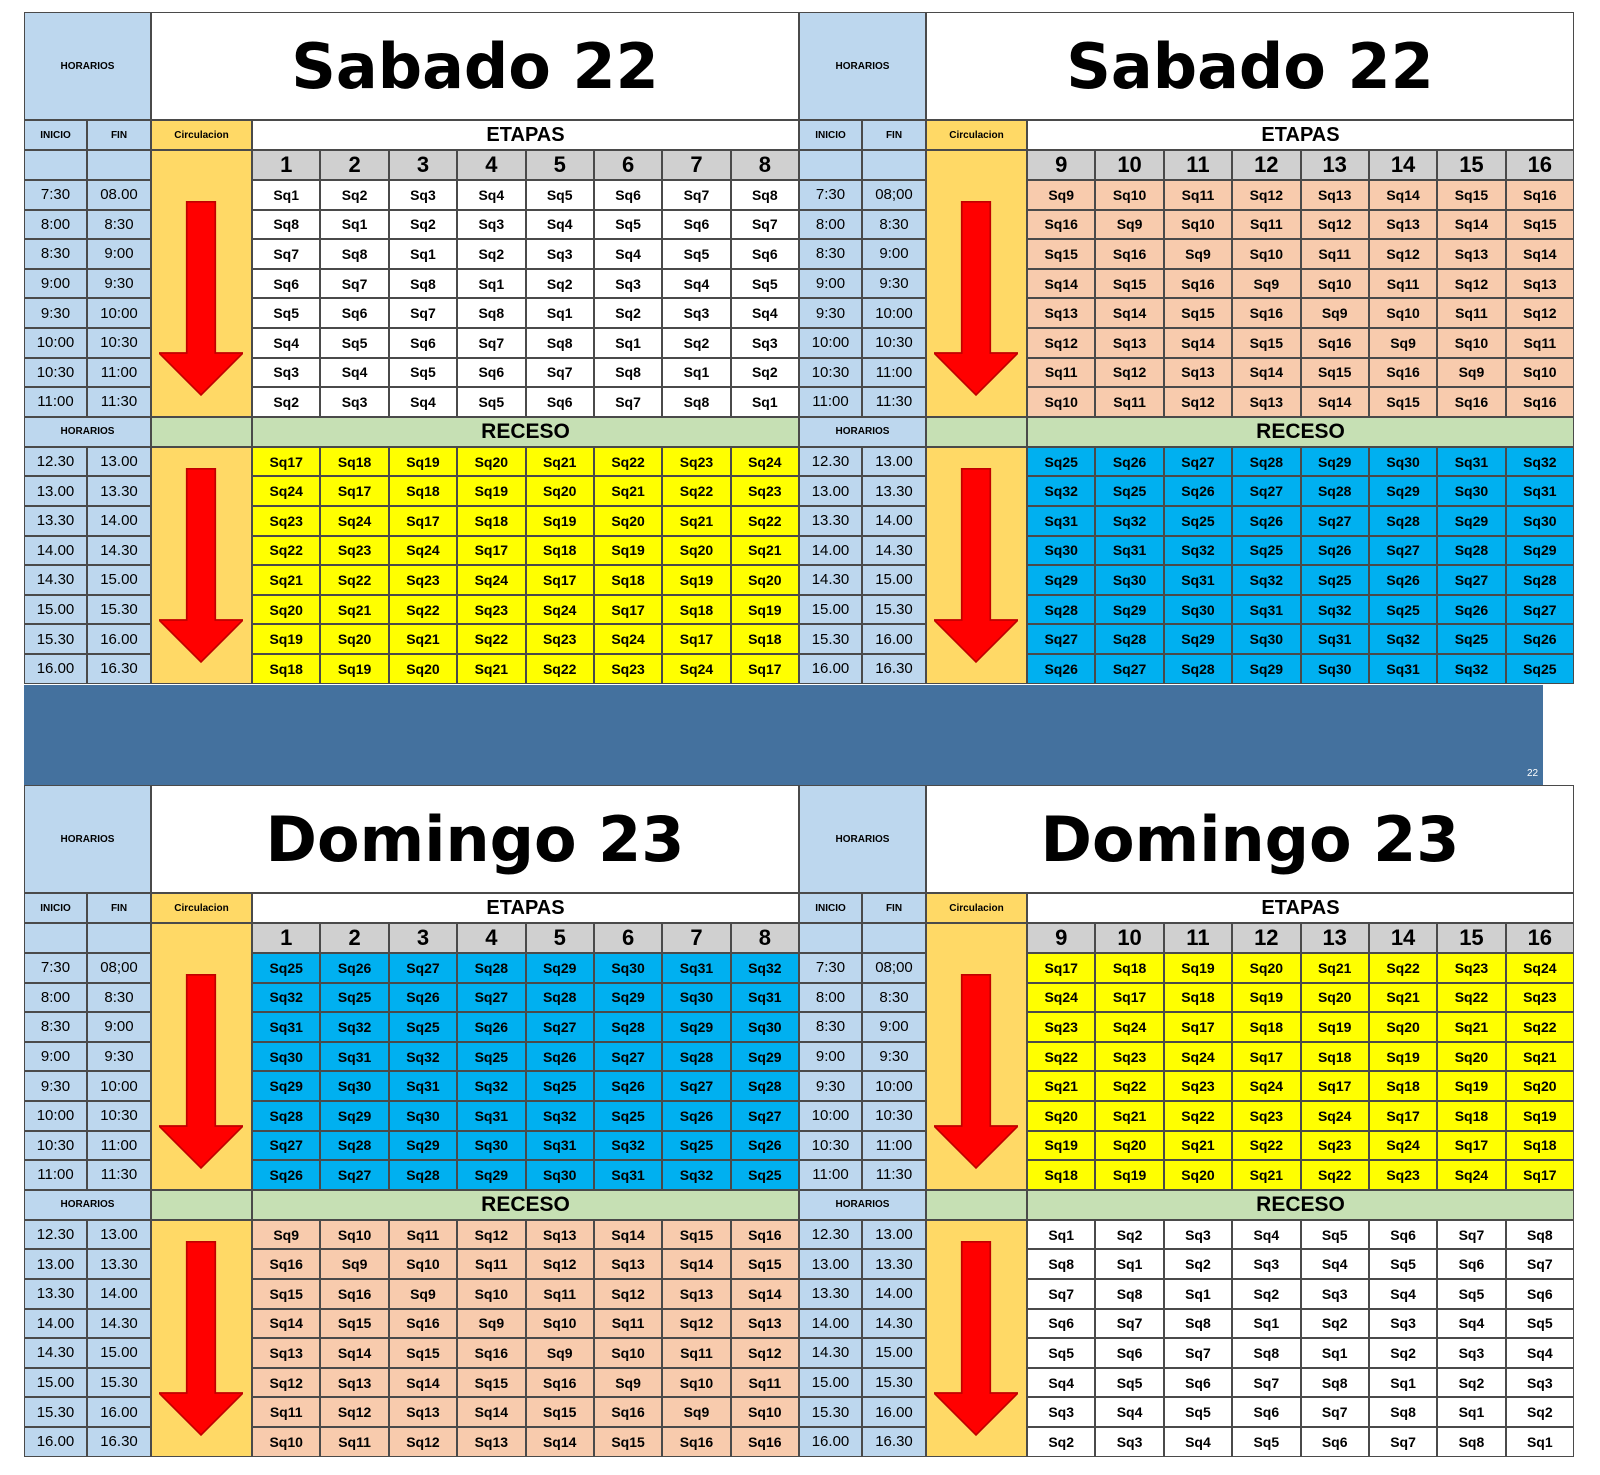 Image resolution: width=1600 pixels, height=1475 pixels. I want to click on end-time: 11:30, so click(894, 1175).